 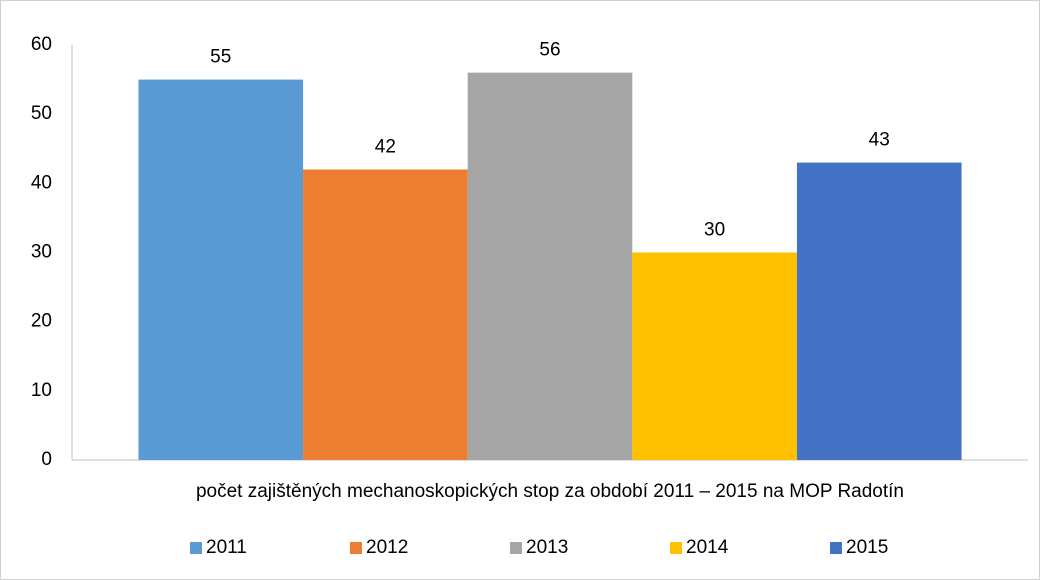 I want to click on y-tick-label: 20, so click(x=41, y=321).